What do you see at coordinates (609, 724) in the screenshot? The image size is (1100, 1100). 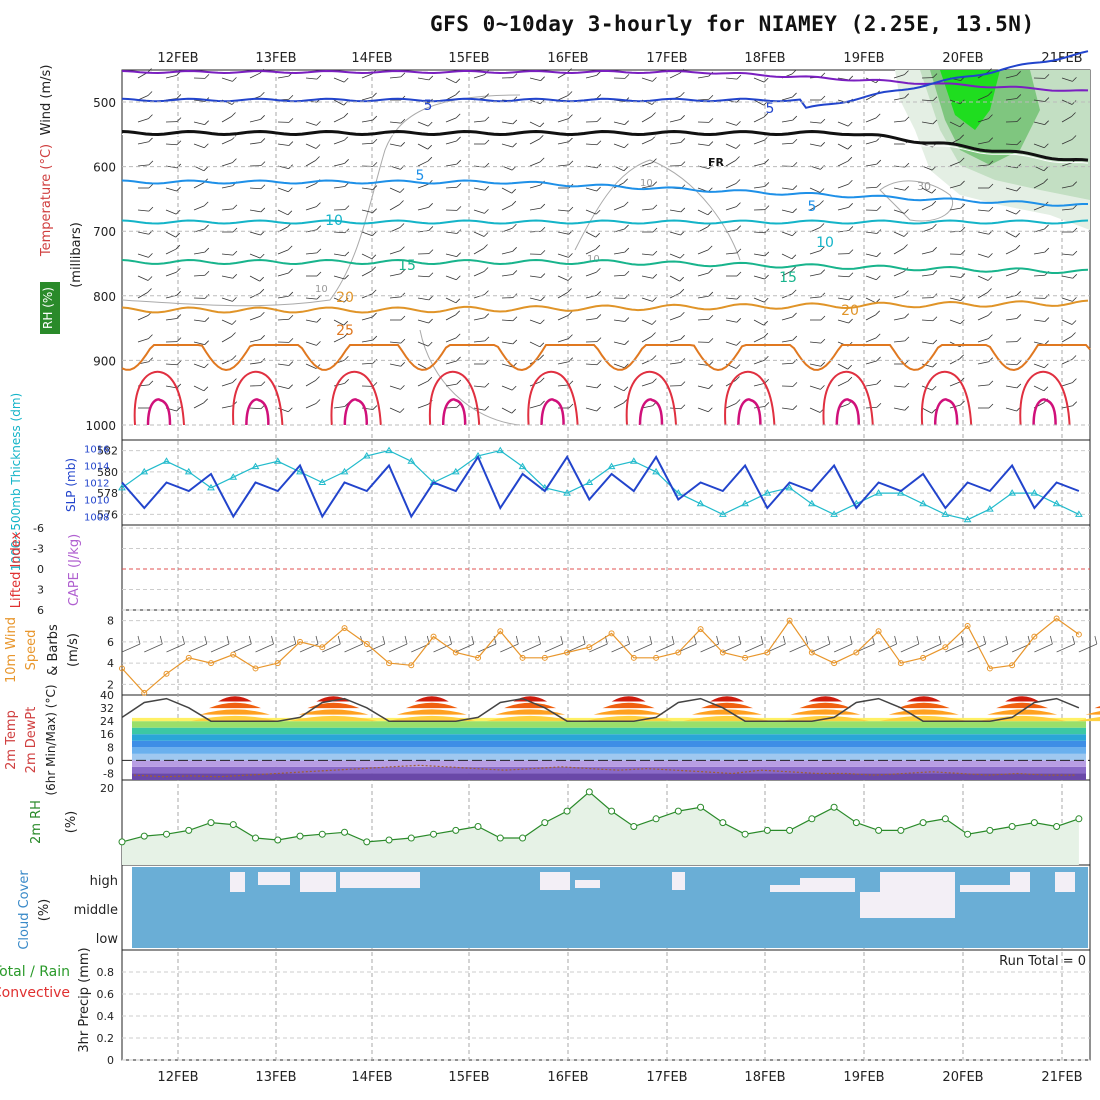 I see `temp-color-band` at bounding box center [609, 724].